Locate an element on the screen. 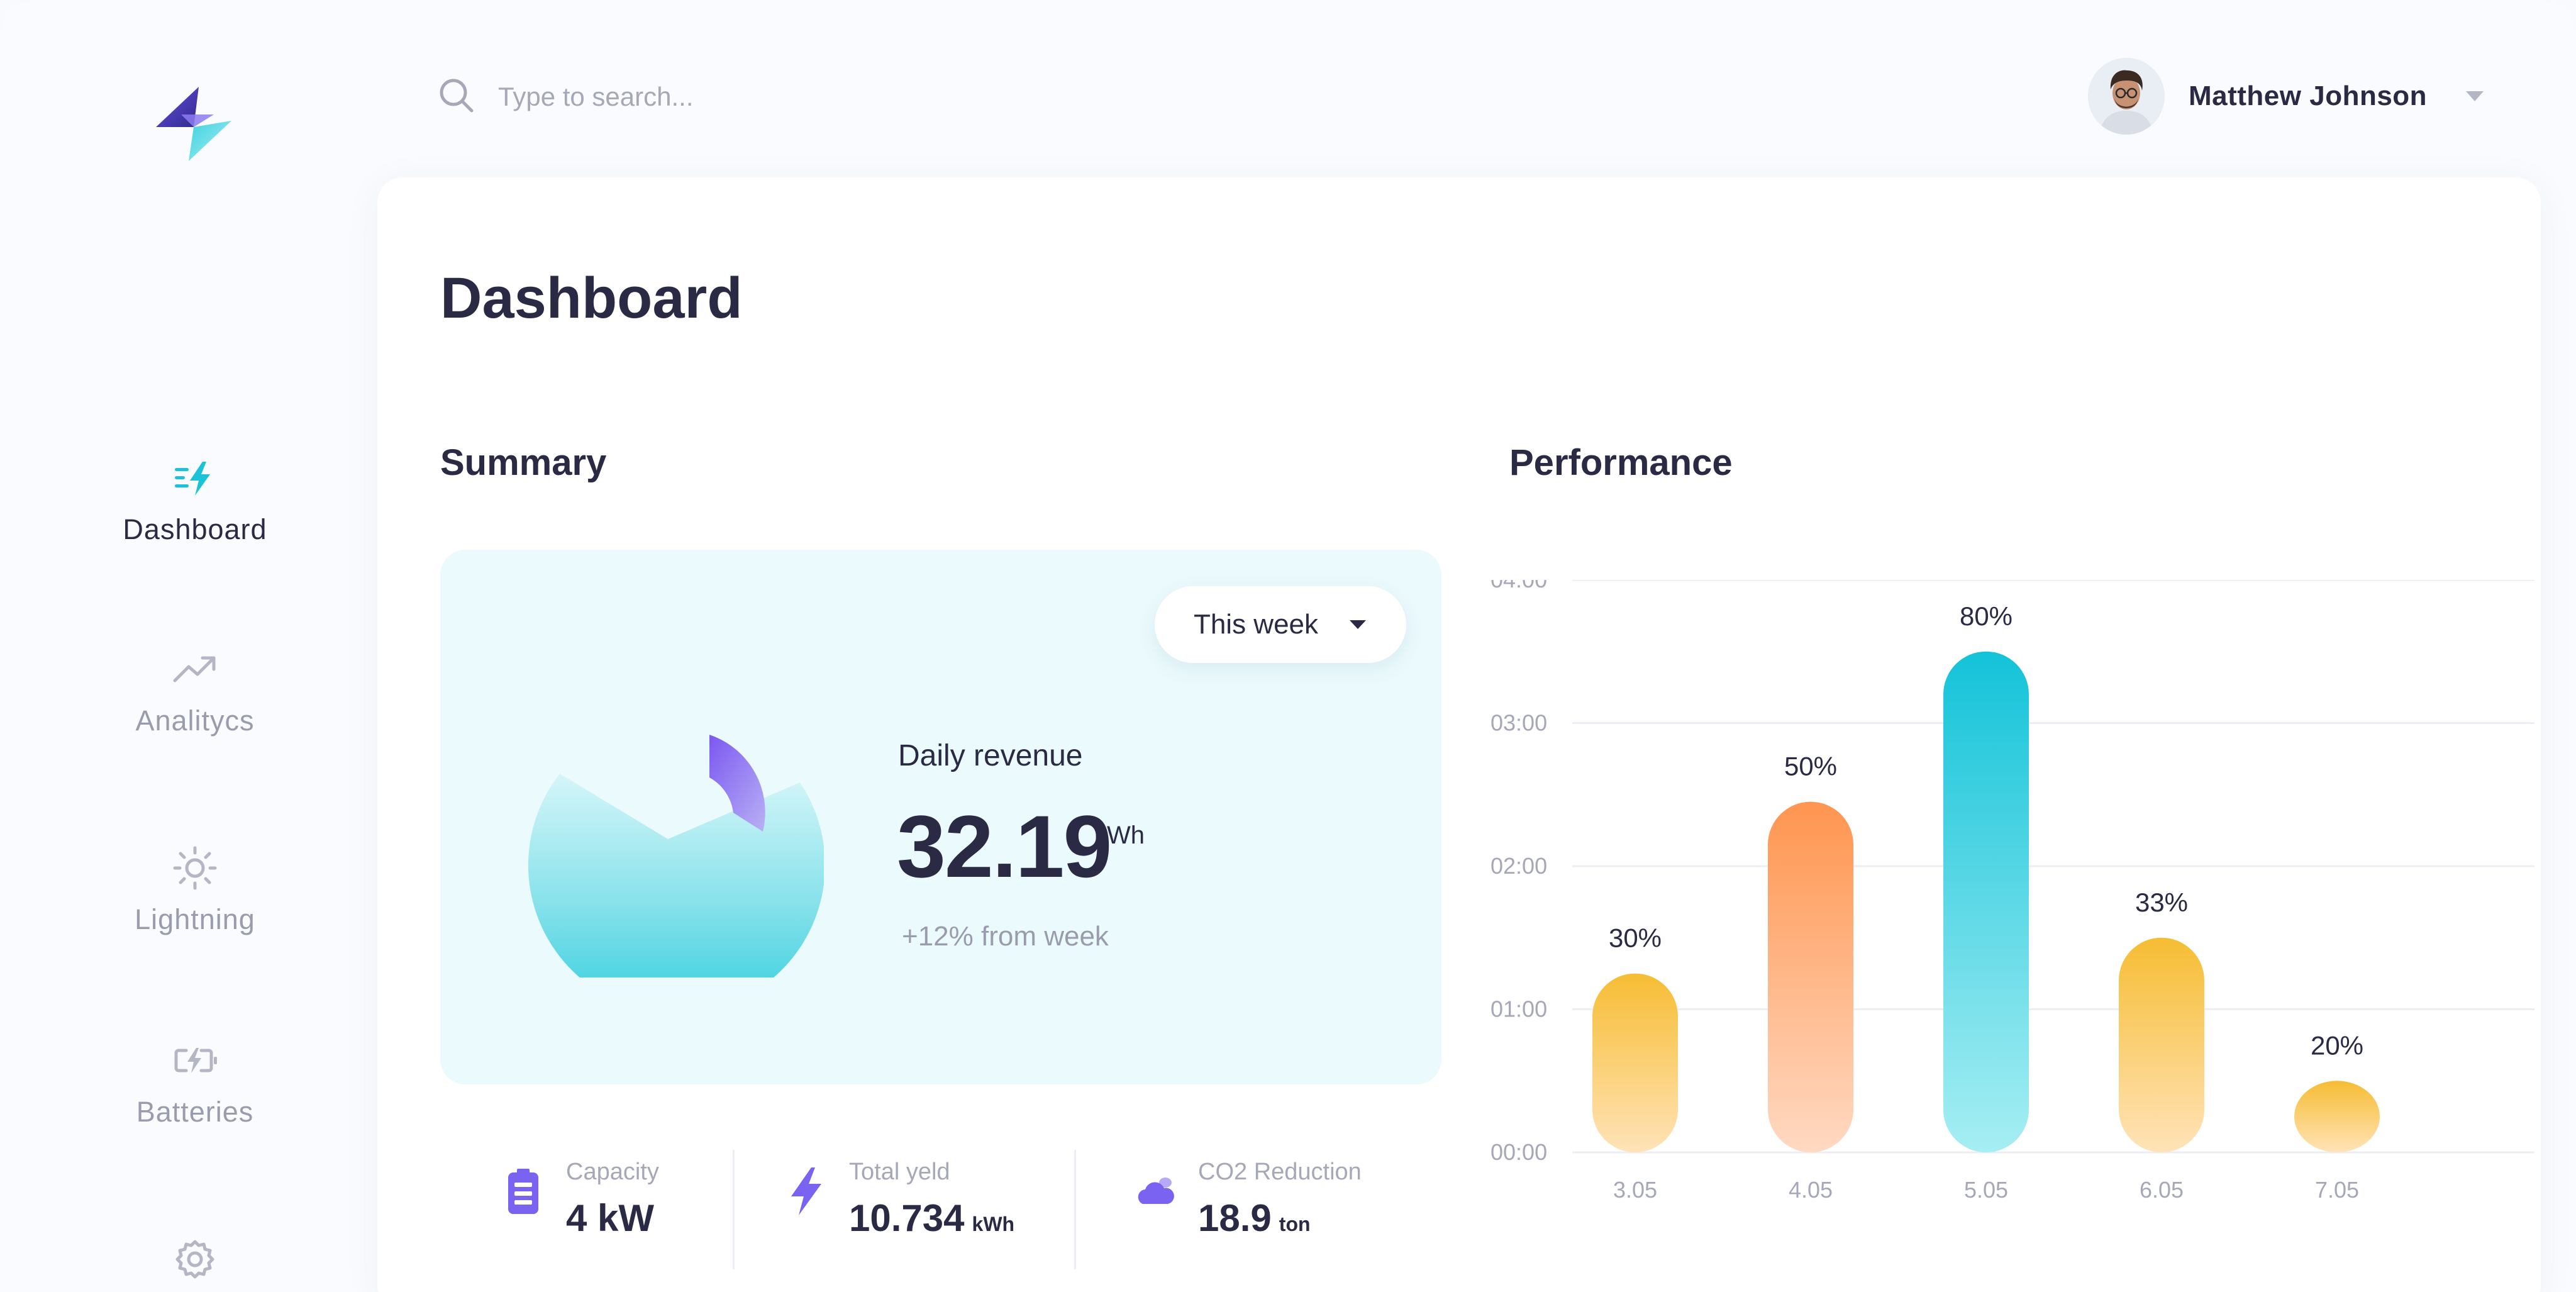  sidebar-item-settings is located at coordinates (195, 1259).